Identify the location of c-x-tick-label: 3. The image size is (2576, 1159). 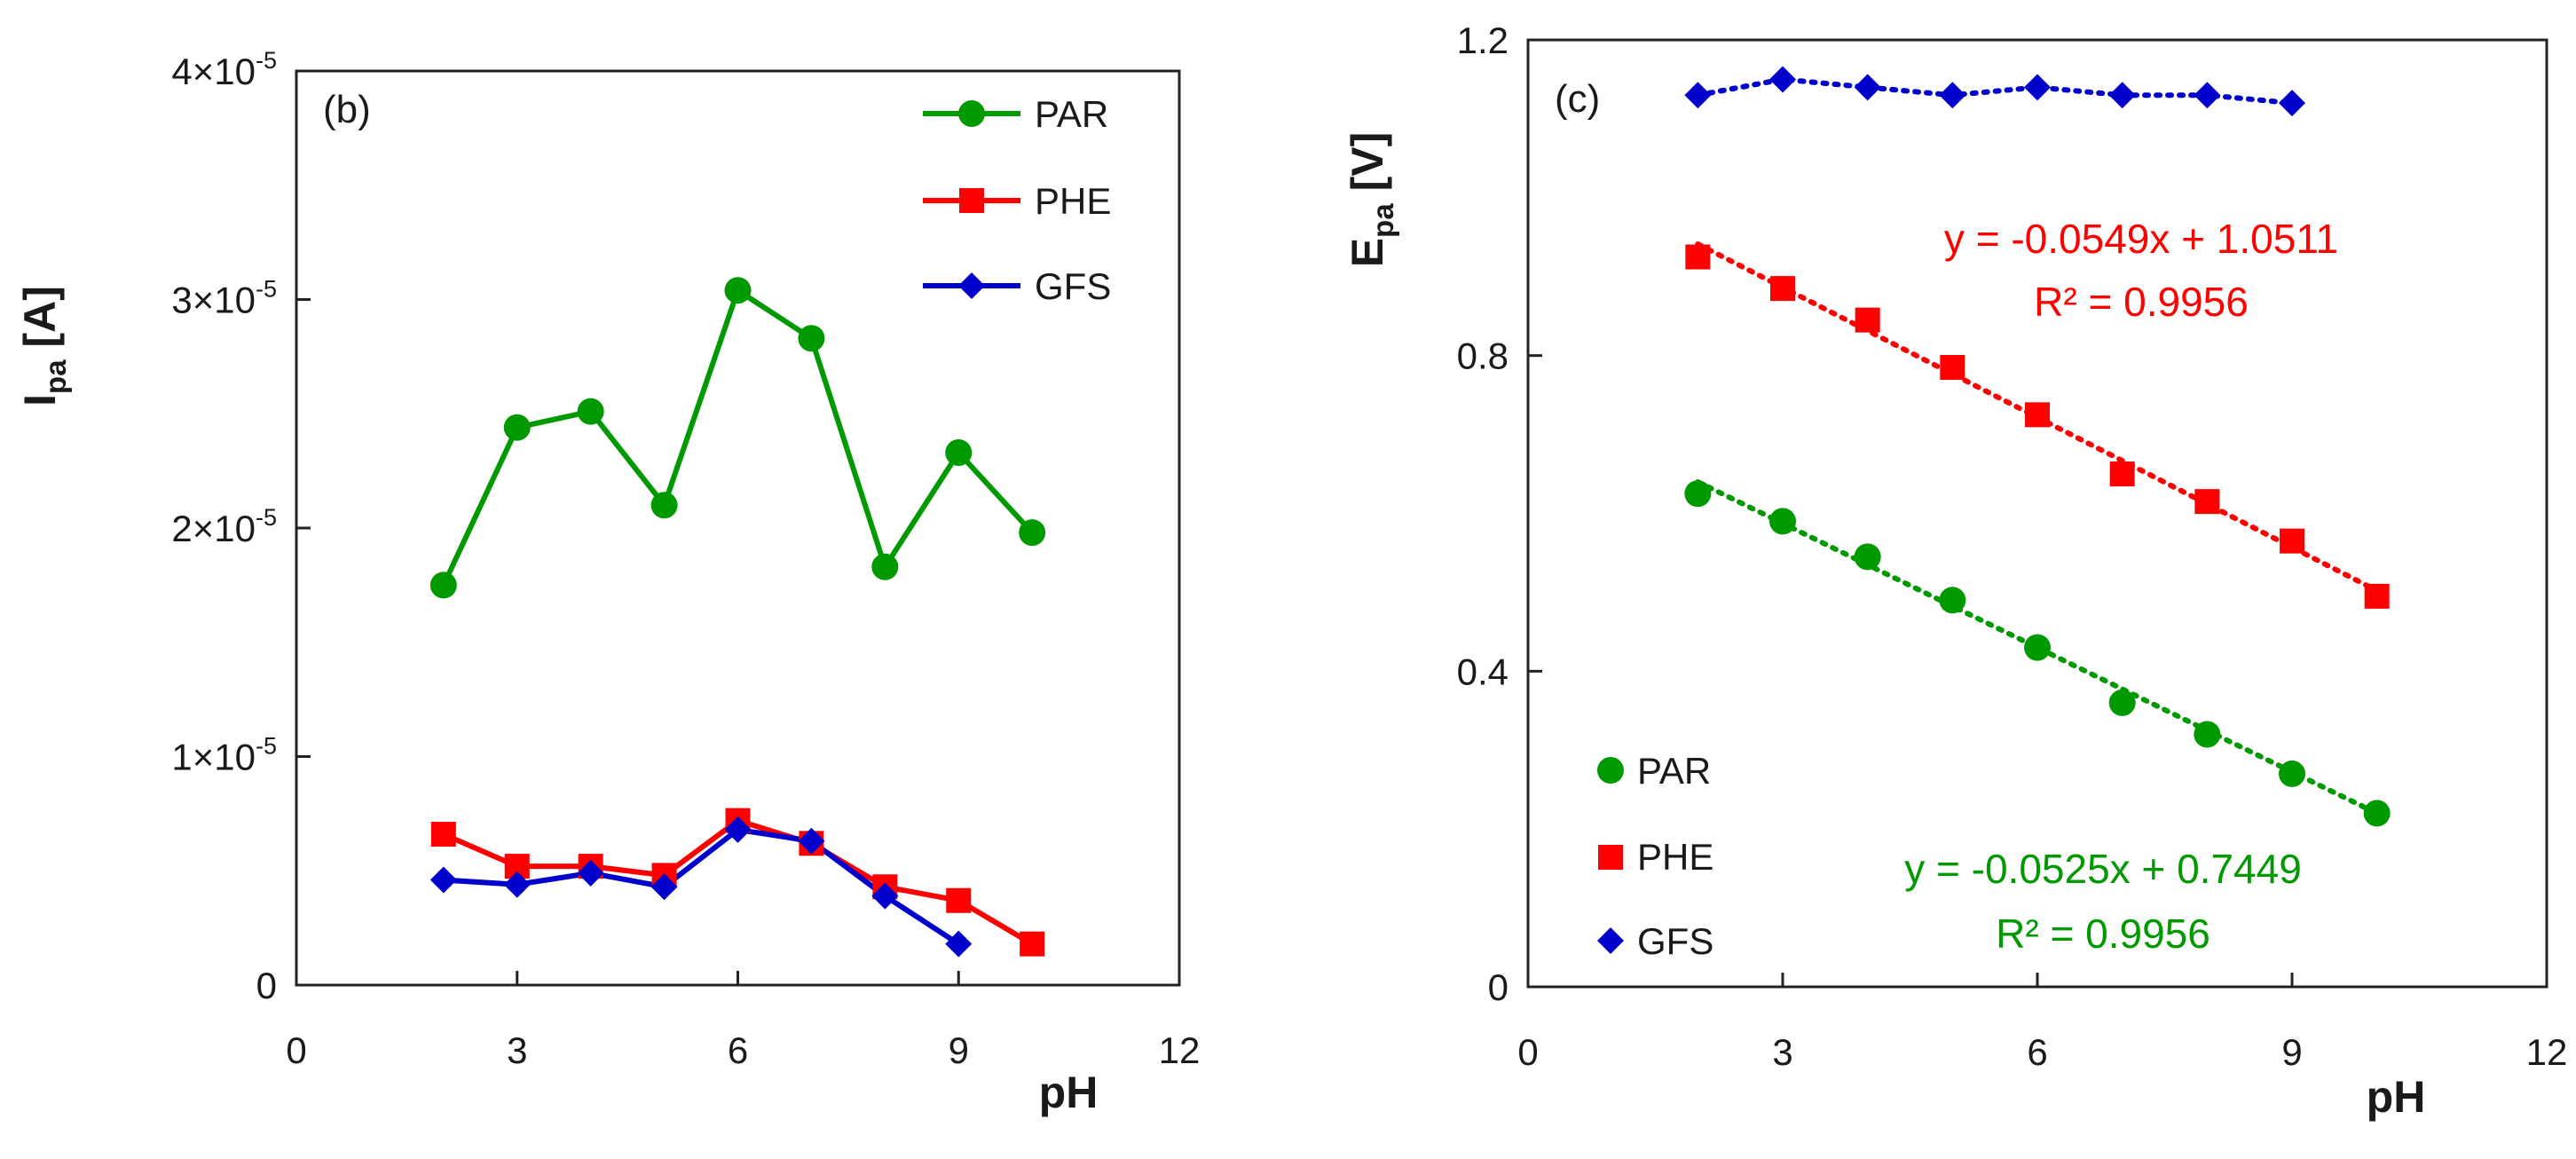
(1782, 1052).